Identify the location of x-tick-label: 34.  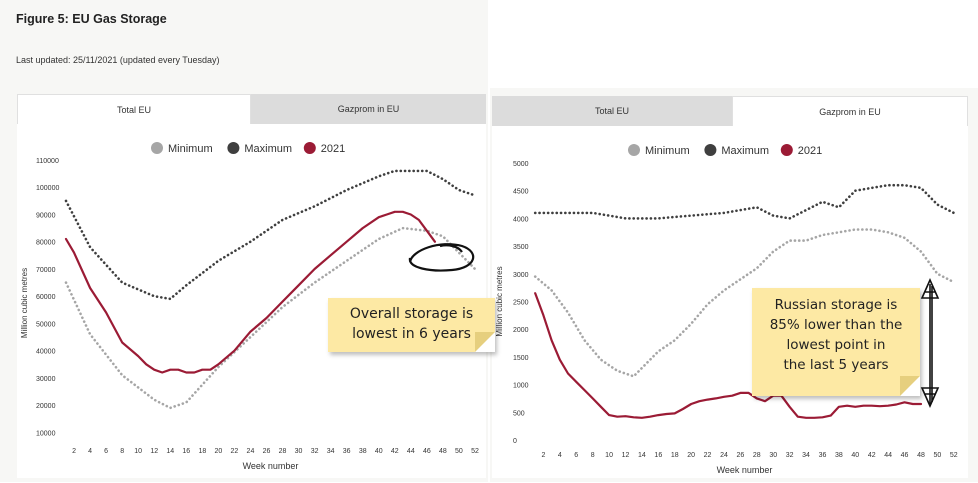
(806, 455).